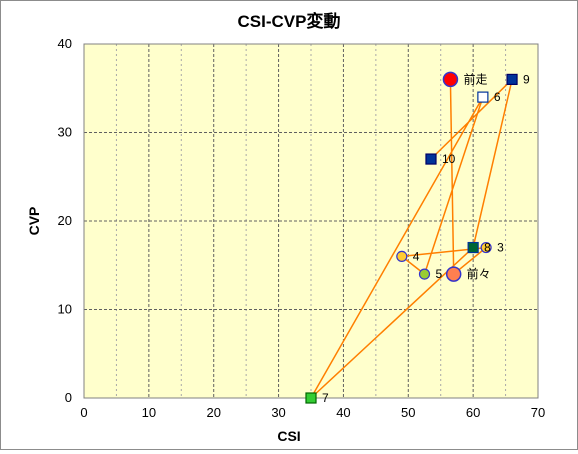 The width and height of the screenshot is (578, 454). What do you see at coordinates (416, 256) in the screenshot?
I see `point-label: 4` at bounding box center [416, 256].